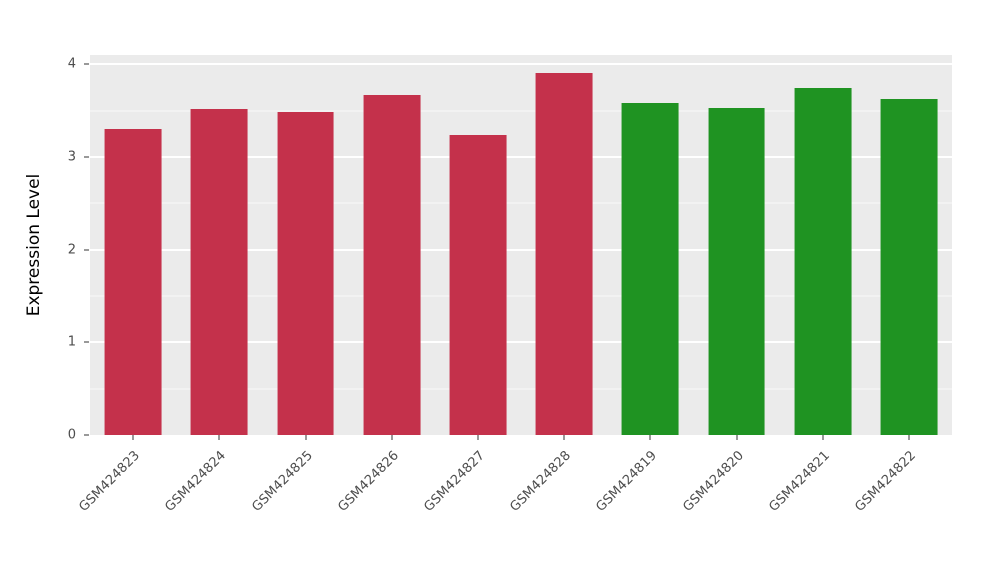  I want to click on bar-GSM424825, so click(305, 273).